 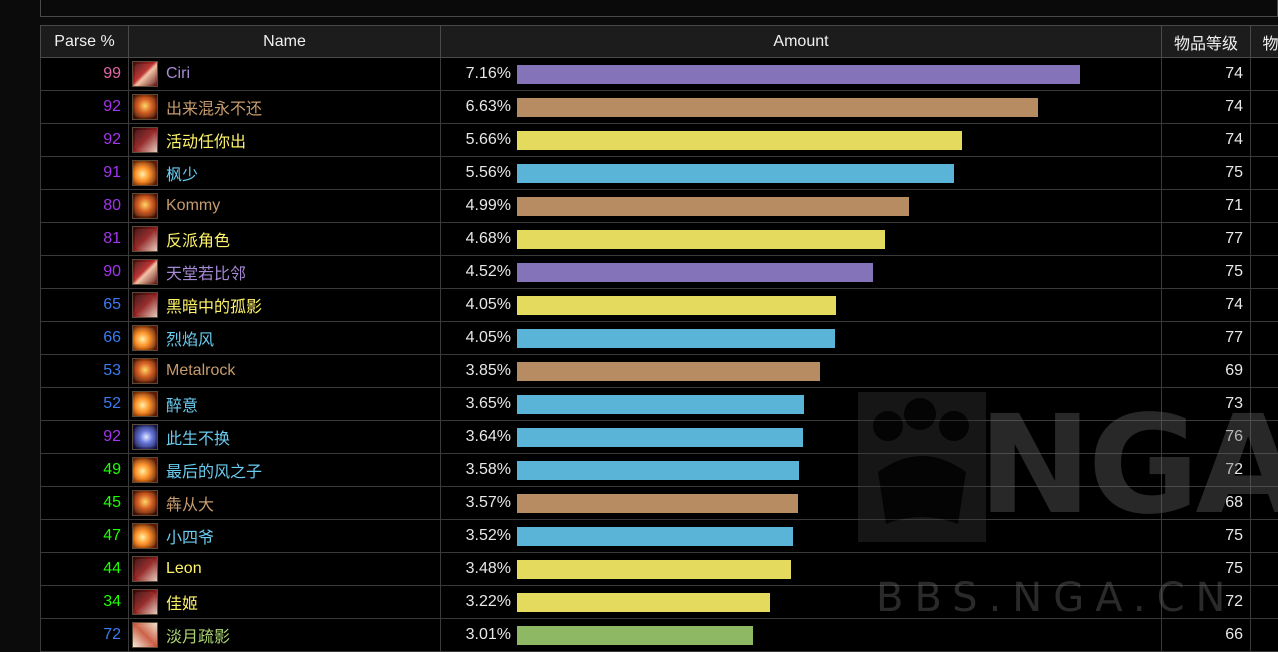 What do you see at coordinates (1124, 371) in the screenshot?
I see `amount-value: 106.7千` at bounding box center [1124, 371].